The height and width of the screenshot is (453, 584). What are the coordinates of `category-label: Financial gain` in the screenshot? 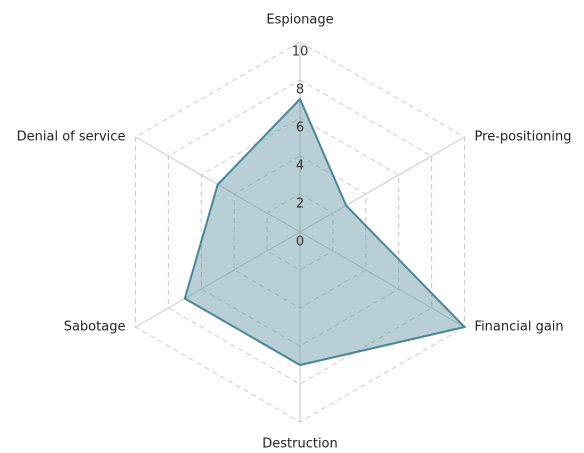 It's located at (519, 327).